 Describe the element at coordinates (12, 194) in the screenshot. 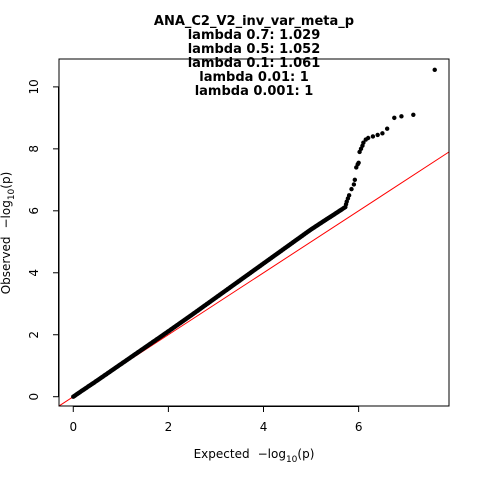

I see `y-axis-label-sub: 10` at that location.